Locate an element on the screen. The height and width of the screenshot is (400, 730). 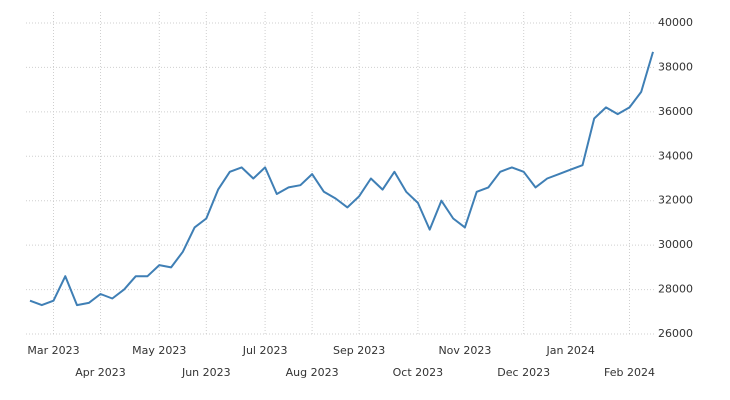
y-tick-label: 38000 is located at coordinates (675, 66).